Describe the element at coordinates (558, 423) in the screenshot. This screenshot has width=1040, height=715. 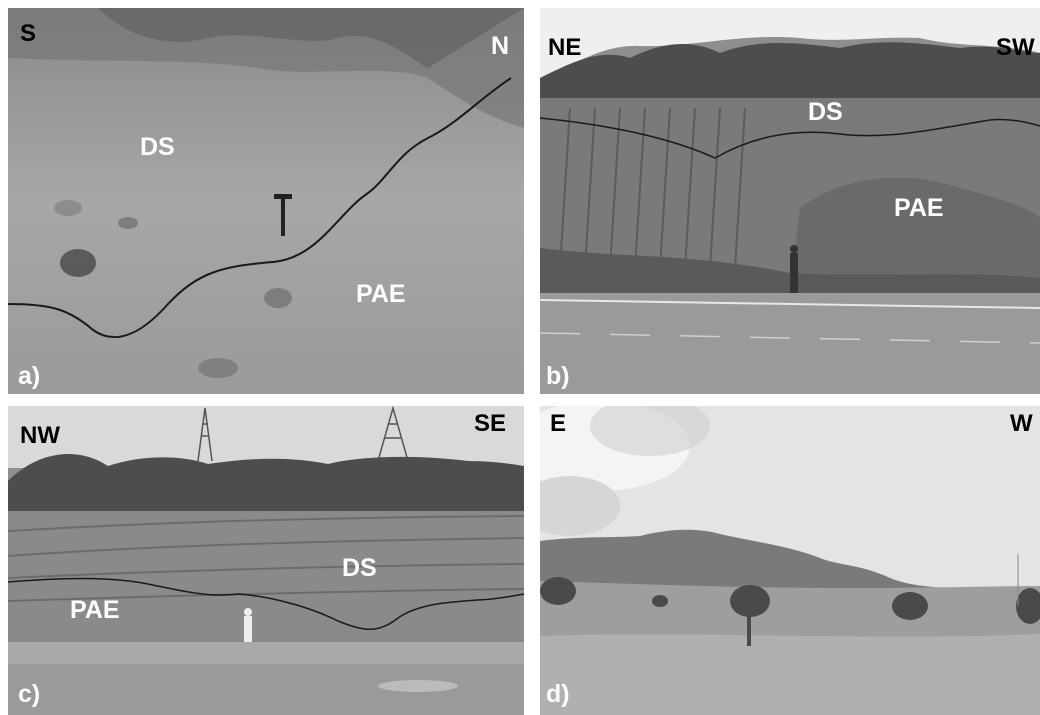
I see `direction-label-left: E` at that location.